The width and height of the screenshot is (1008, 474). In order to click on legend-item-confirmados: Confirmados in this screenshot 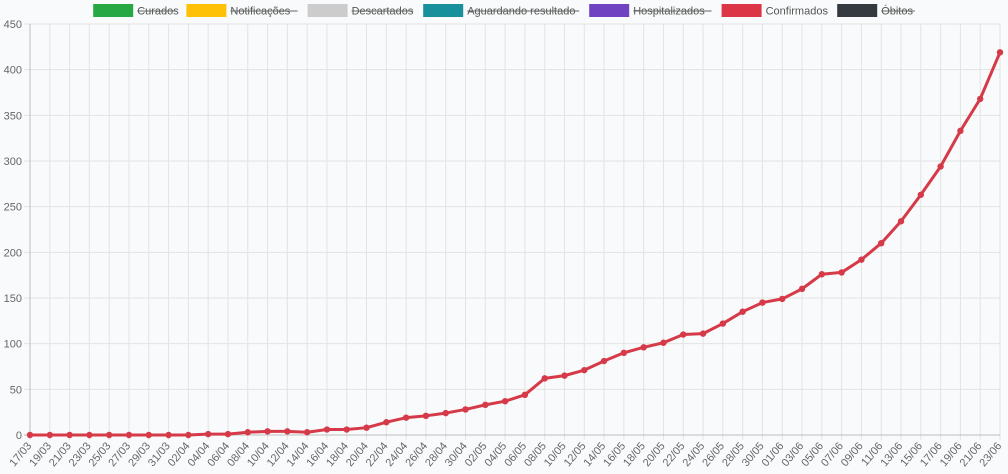, I will do `click(775, 11)`.